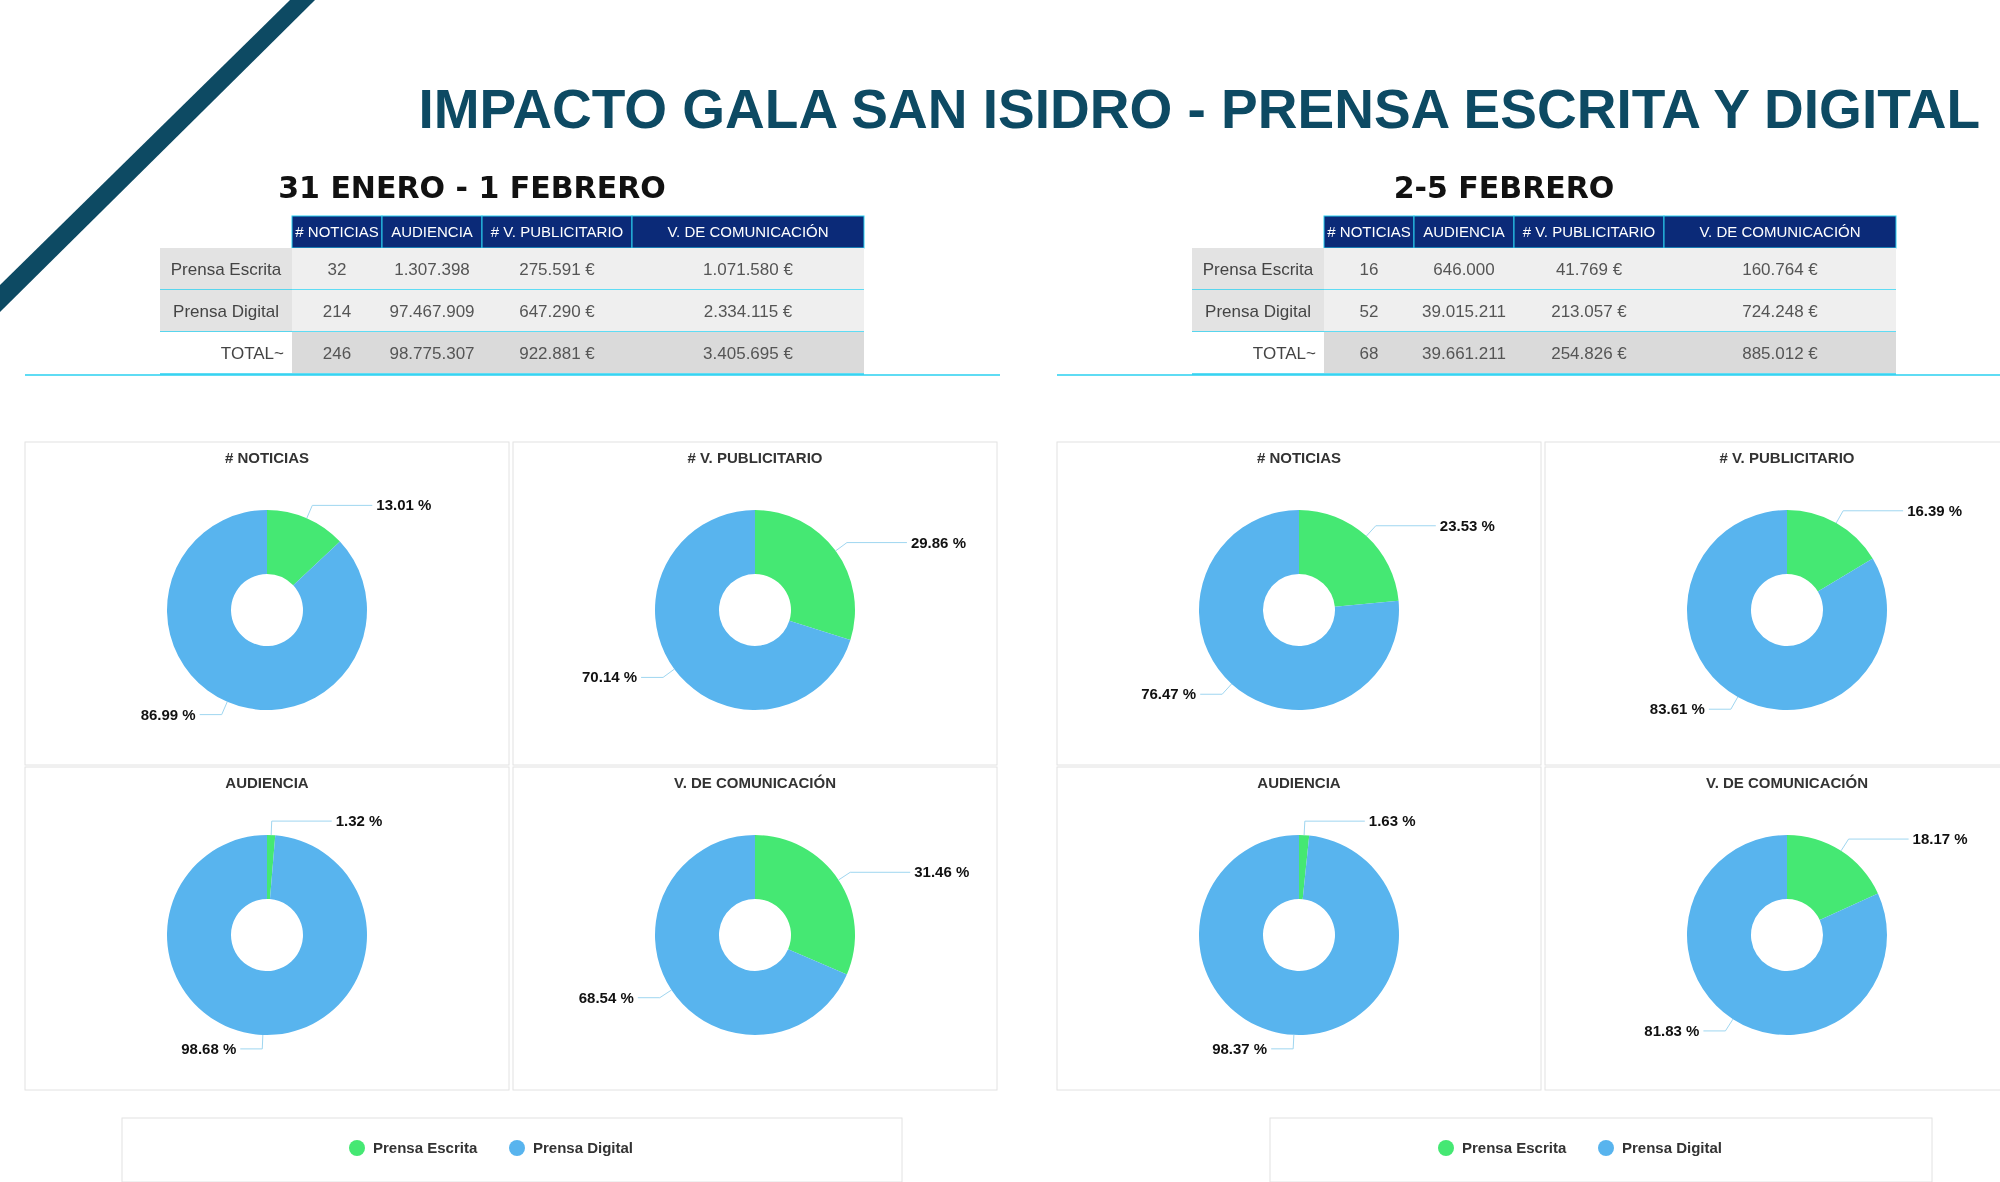  Describe the element at coordinates (938, 542) in the screenshot. I see `data-label: 29.86 %` at that location.